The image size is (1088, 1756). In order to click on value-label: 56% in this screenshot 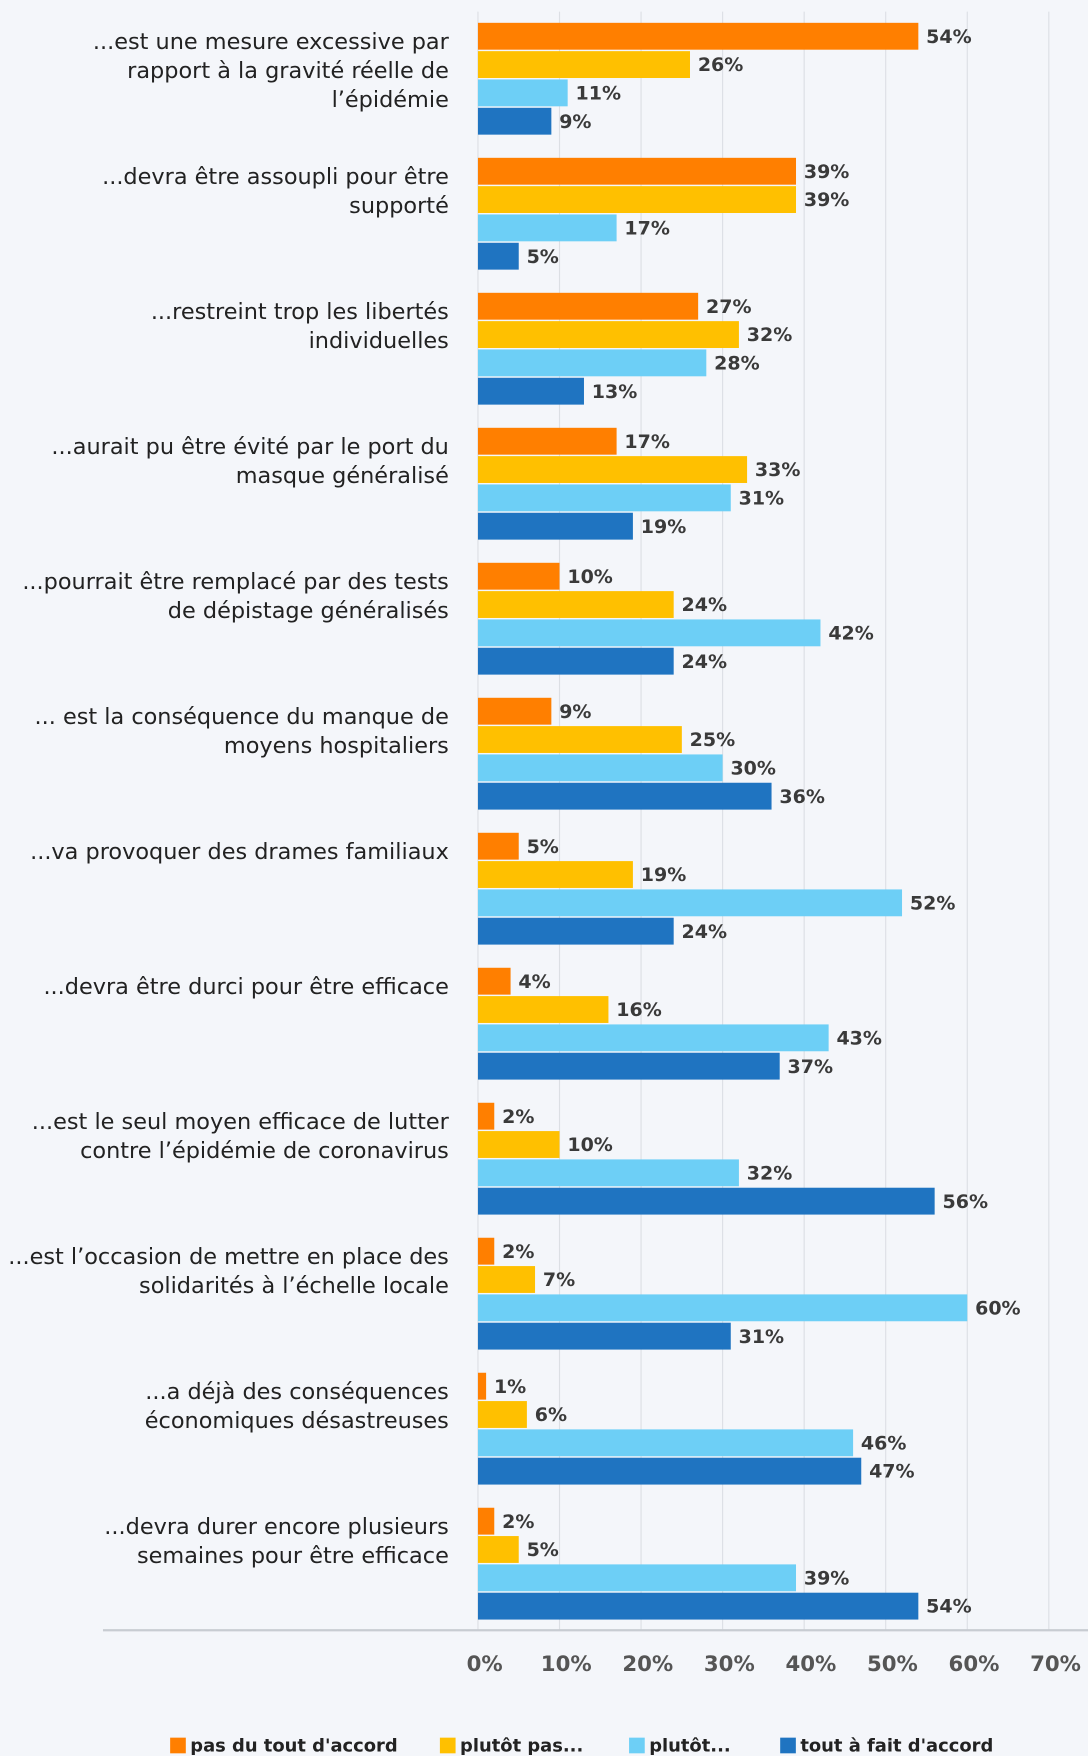, I will do `click(965, 1202)`.